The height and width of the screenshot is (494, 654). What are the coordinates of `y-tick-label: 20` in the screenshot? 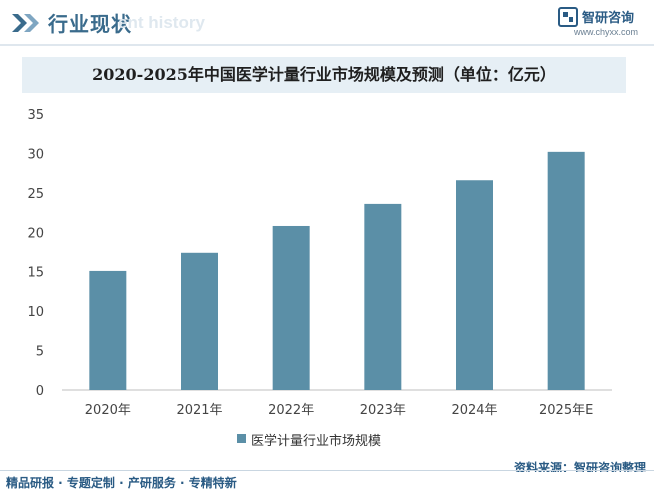 It's located at (35, 233).